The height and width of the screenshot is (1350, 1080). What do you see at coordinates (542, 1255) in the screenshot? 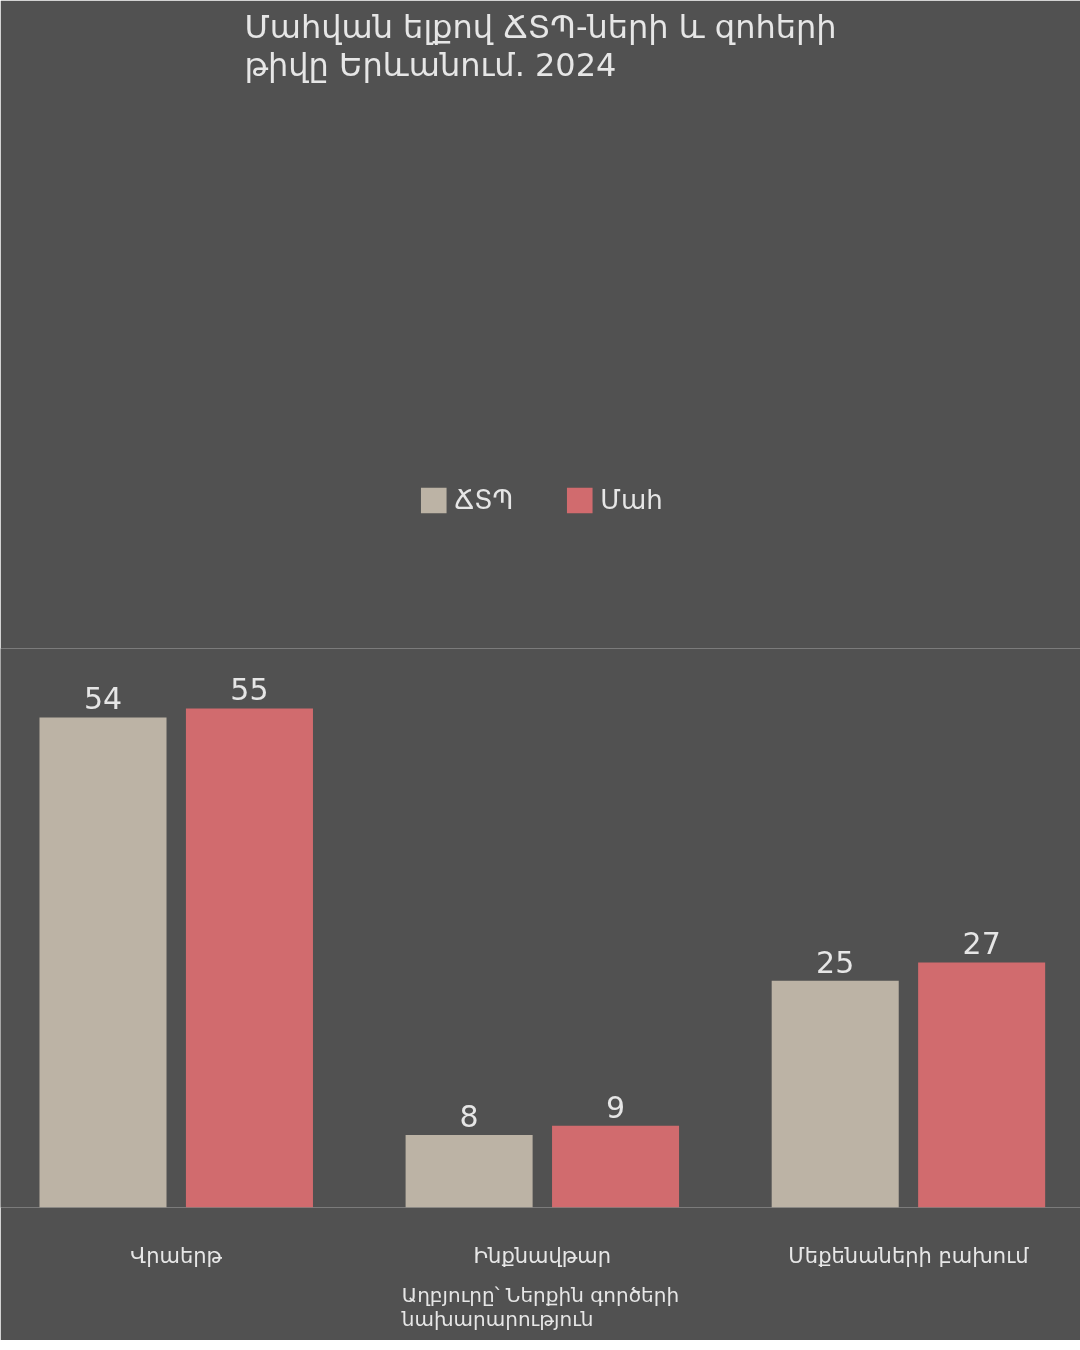
I see `x-tick-label: Ինքնավթար` at bounding box center [542, 1255].